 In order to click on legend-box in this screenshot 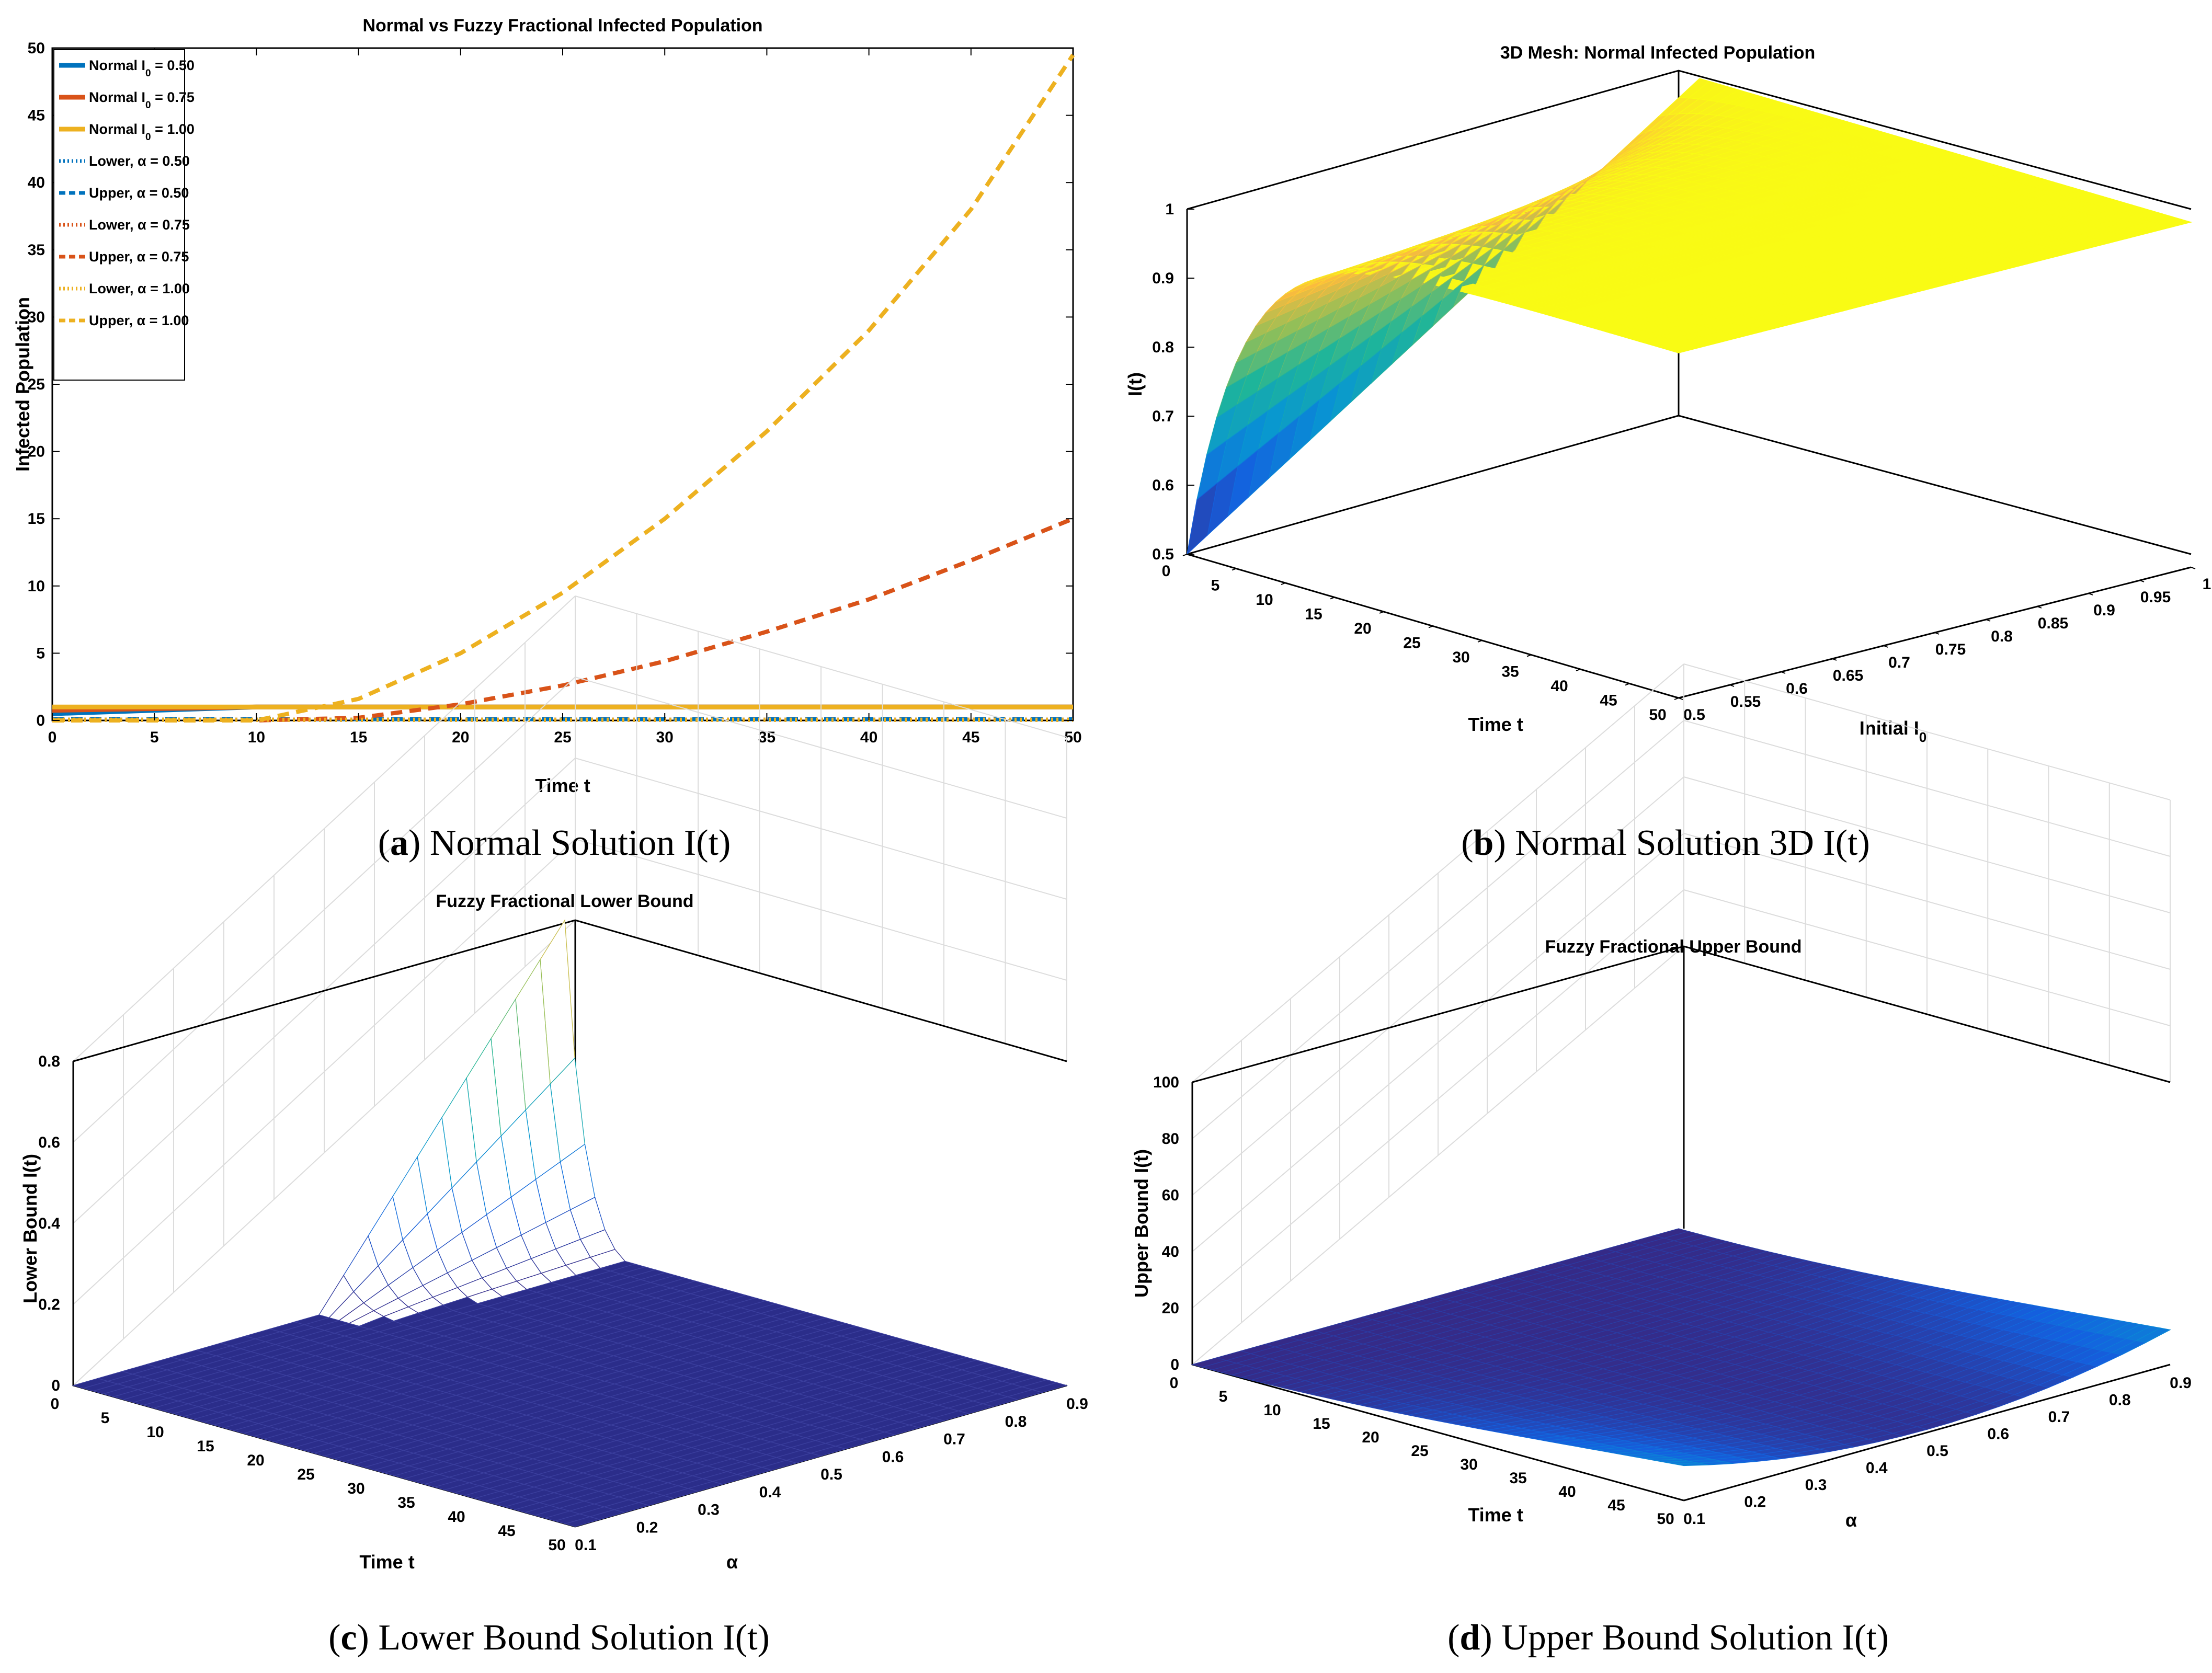, I will do `click(119, 215)`.